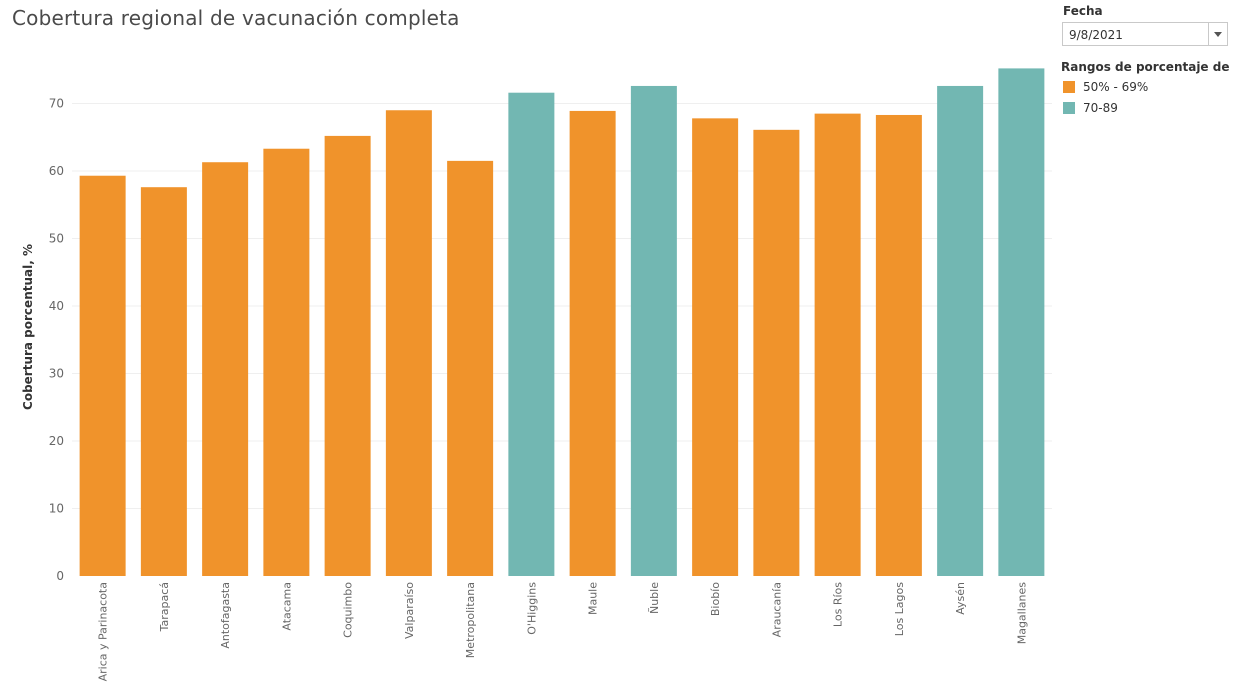  I want to click on x-tick-label: Metropolitana, so click(470, 620).